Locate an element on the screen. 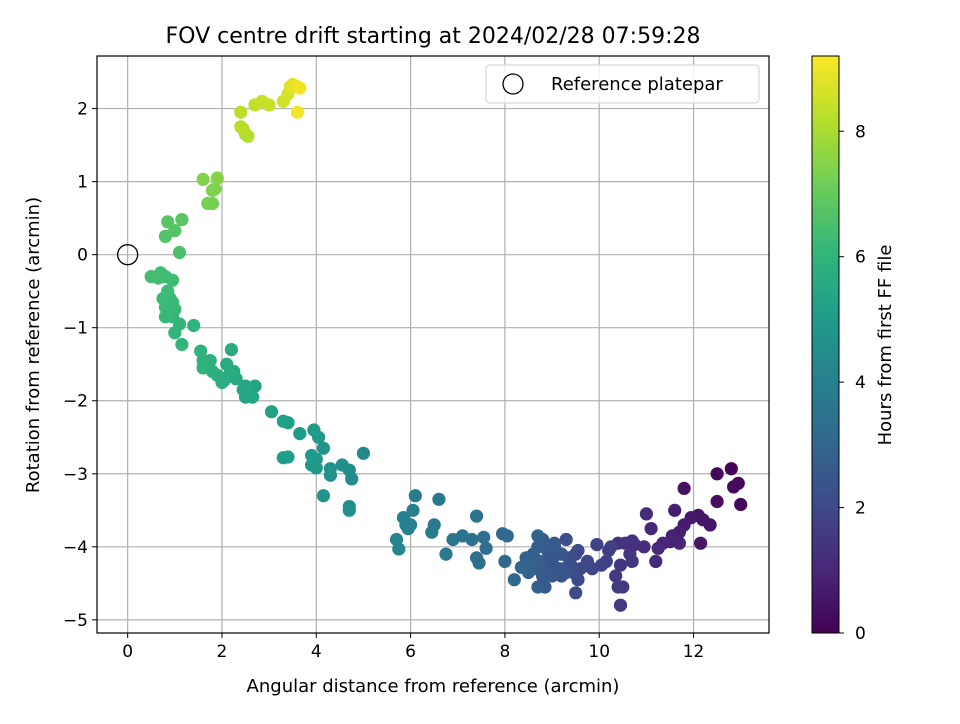 The height and width of the screenshot is (724, 960). colorbar-label: Hours from first FF file is located at coordinates (885, 345).